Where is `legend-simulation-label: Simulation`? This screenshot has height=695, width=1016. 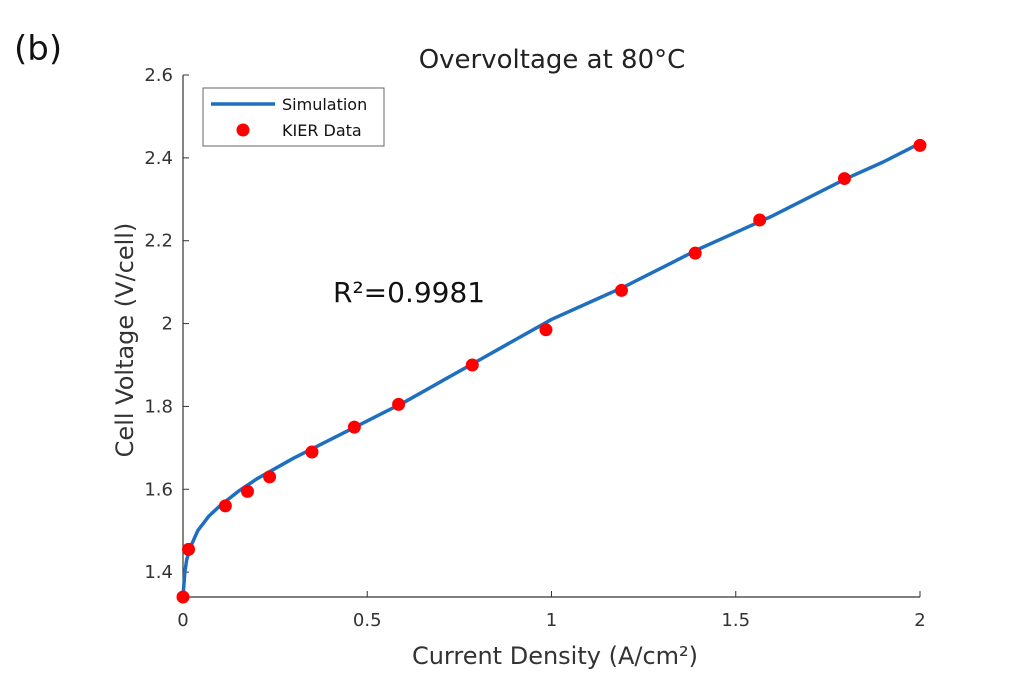 legend-simulation-label: Simulation is located at coordinates (324, 104).